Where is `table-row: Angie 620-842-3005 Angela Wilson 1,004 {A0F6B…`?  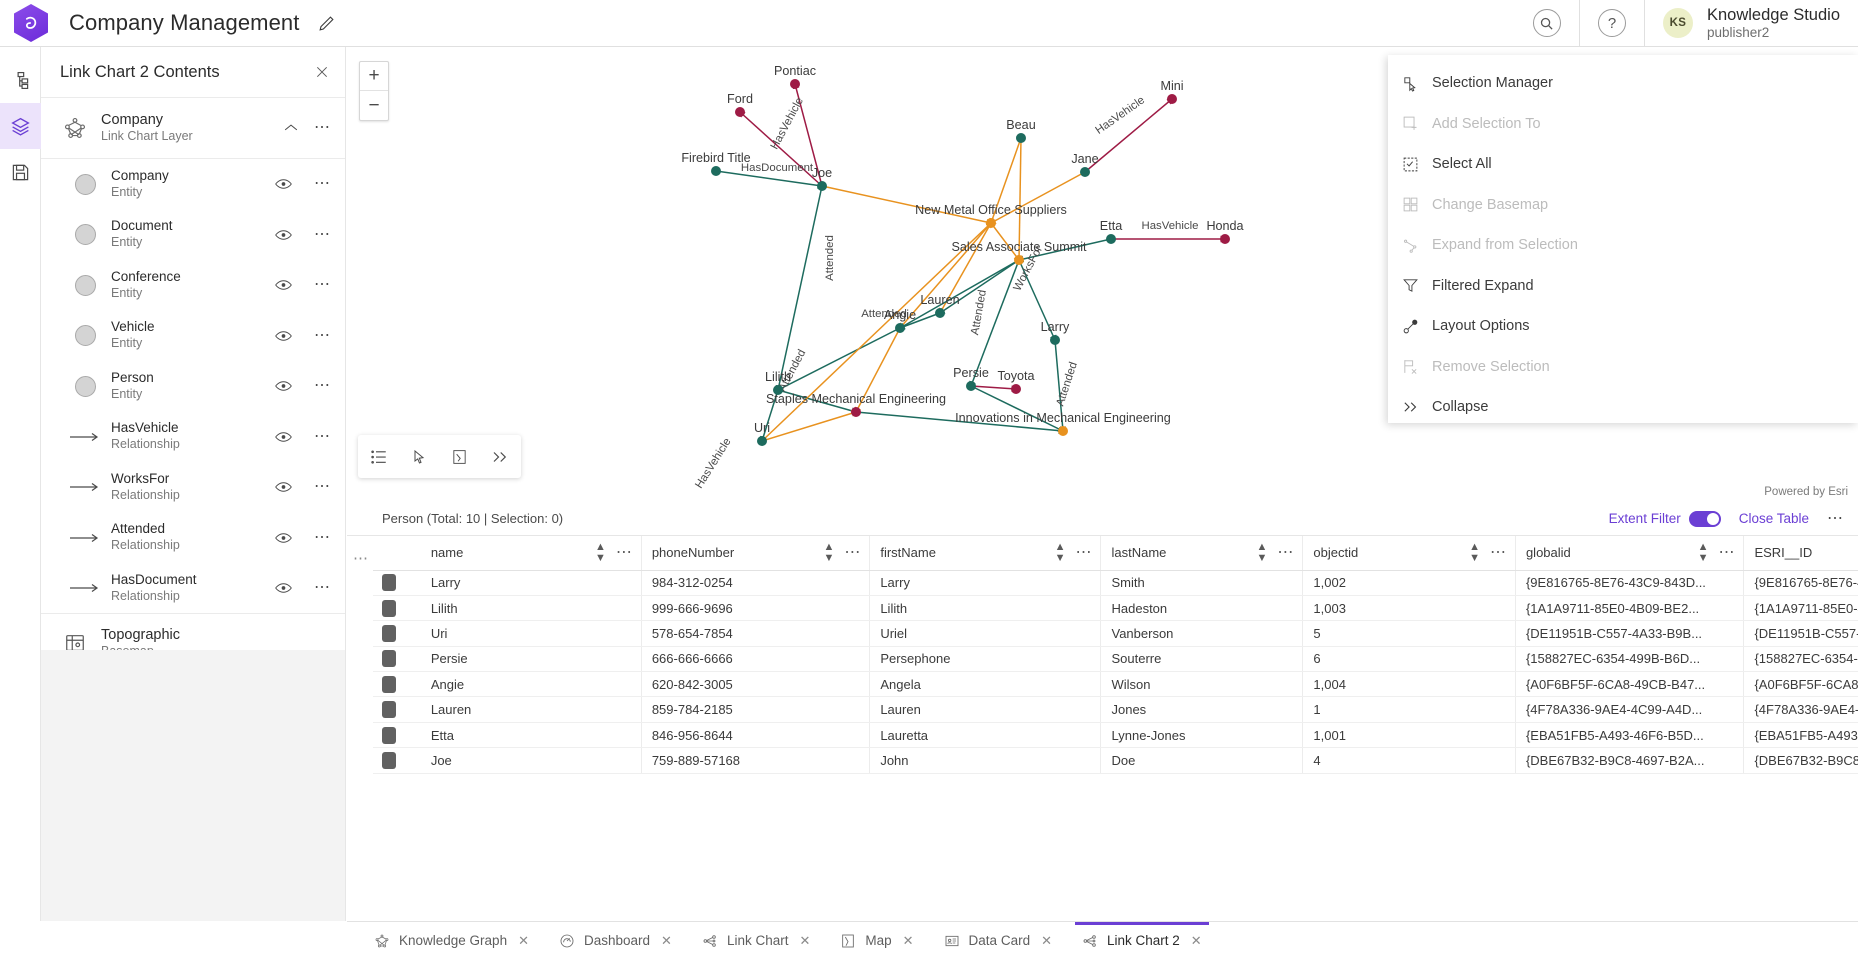 table-row: Angie 620-842-3005 Angela Wilson 1,004 {A0F6B… is located at coordinates (1115, 684).